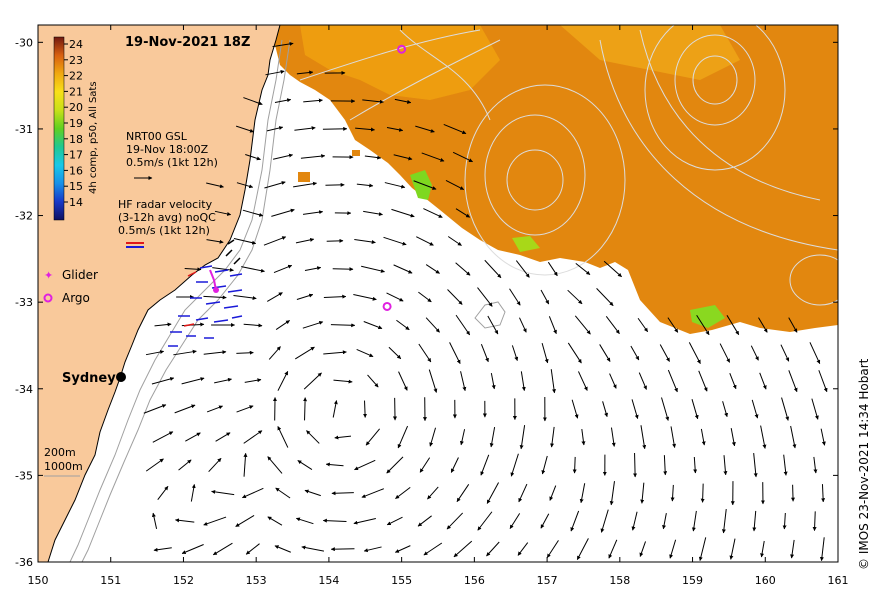 This screenshot has width=879, height=600. Describe the element at coordinates (93, 137) in the screenshot. I see `colorbar-label: 4h comp, p50, All Sats` at that location.